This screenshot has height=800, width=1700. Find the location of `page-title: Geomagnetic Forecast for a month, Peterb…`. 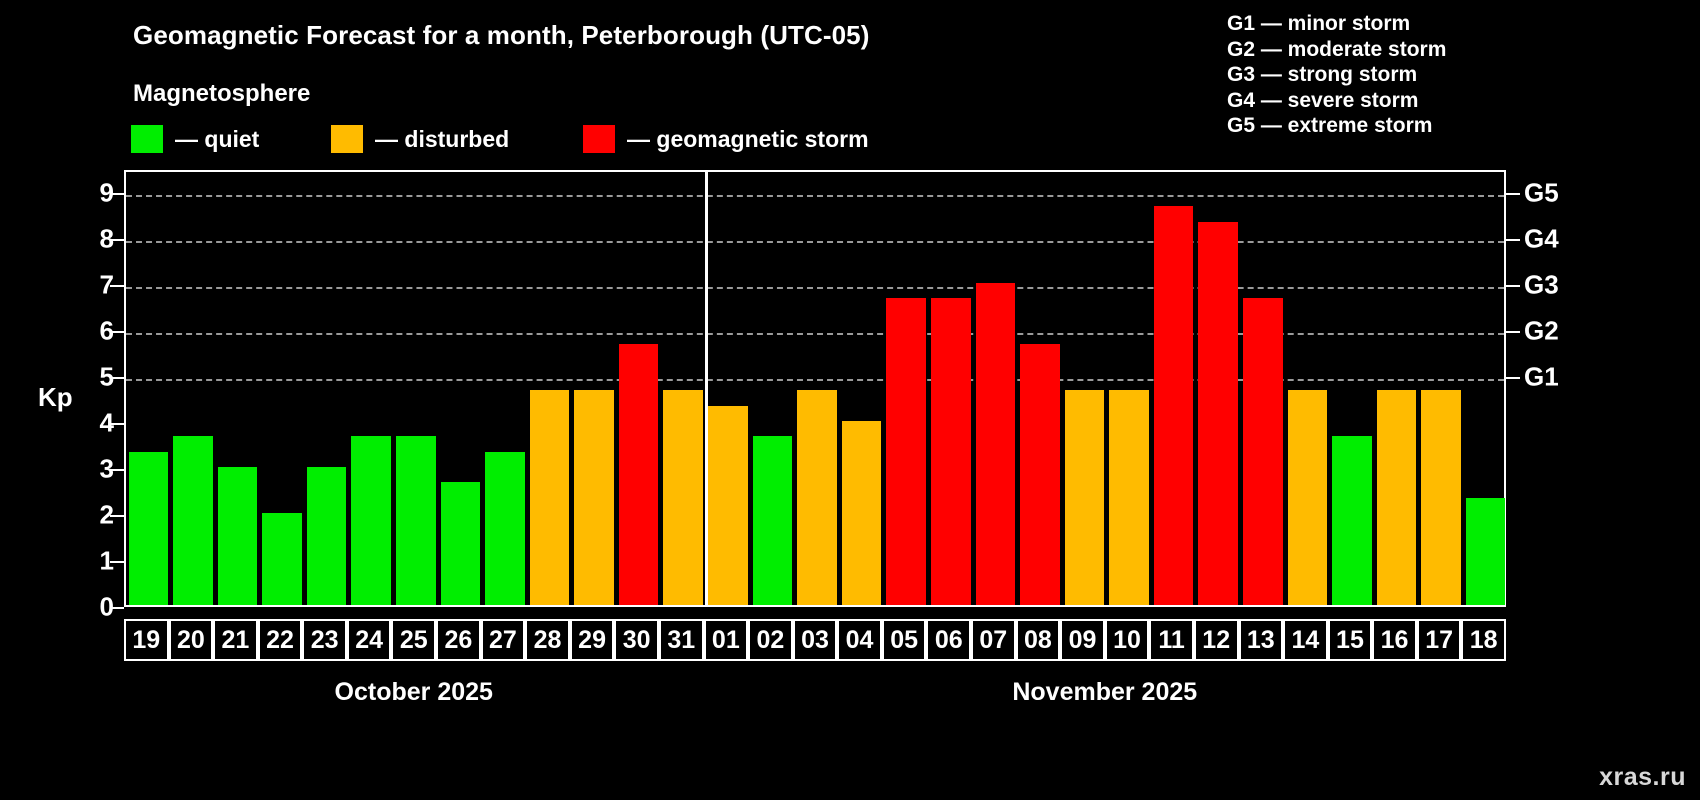

page-title: Geomagnetic Forecast for a month, Peterb… is located at coordinates (501, 35).